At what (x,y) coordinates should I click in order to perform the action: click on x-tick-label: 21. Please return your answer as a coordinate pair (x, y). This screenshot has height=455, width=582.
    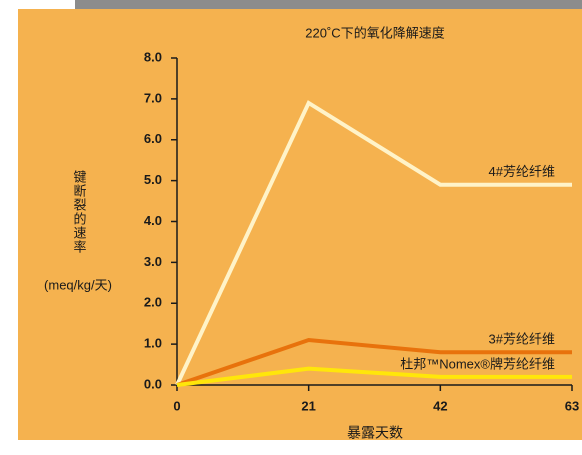
    Looking at the image, I should click on (308, 405).